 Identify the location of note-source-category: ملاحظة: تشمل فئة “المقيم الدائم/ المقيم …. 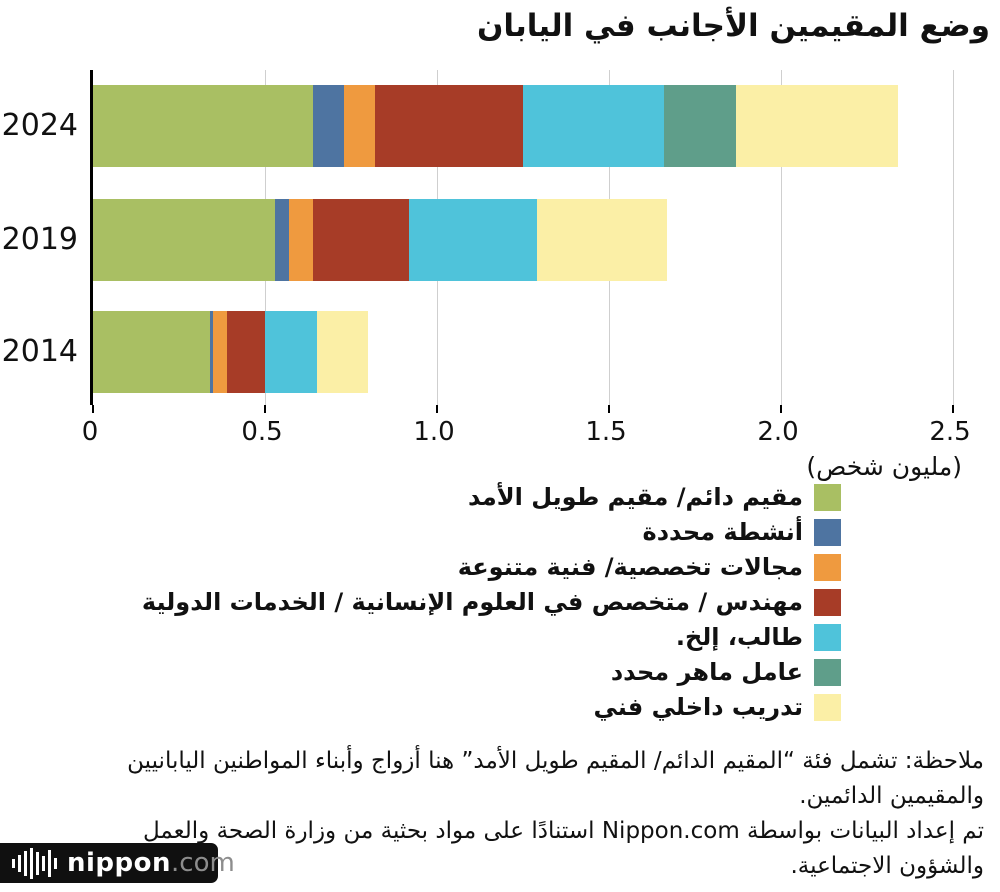
(555, 778).